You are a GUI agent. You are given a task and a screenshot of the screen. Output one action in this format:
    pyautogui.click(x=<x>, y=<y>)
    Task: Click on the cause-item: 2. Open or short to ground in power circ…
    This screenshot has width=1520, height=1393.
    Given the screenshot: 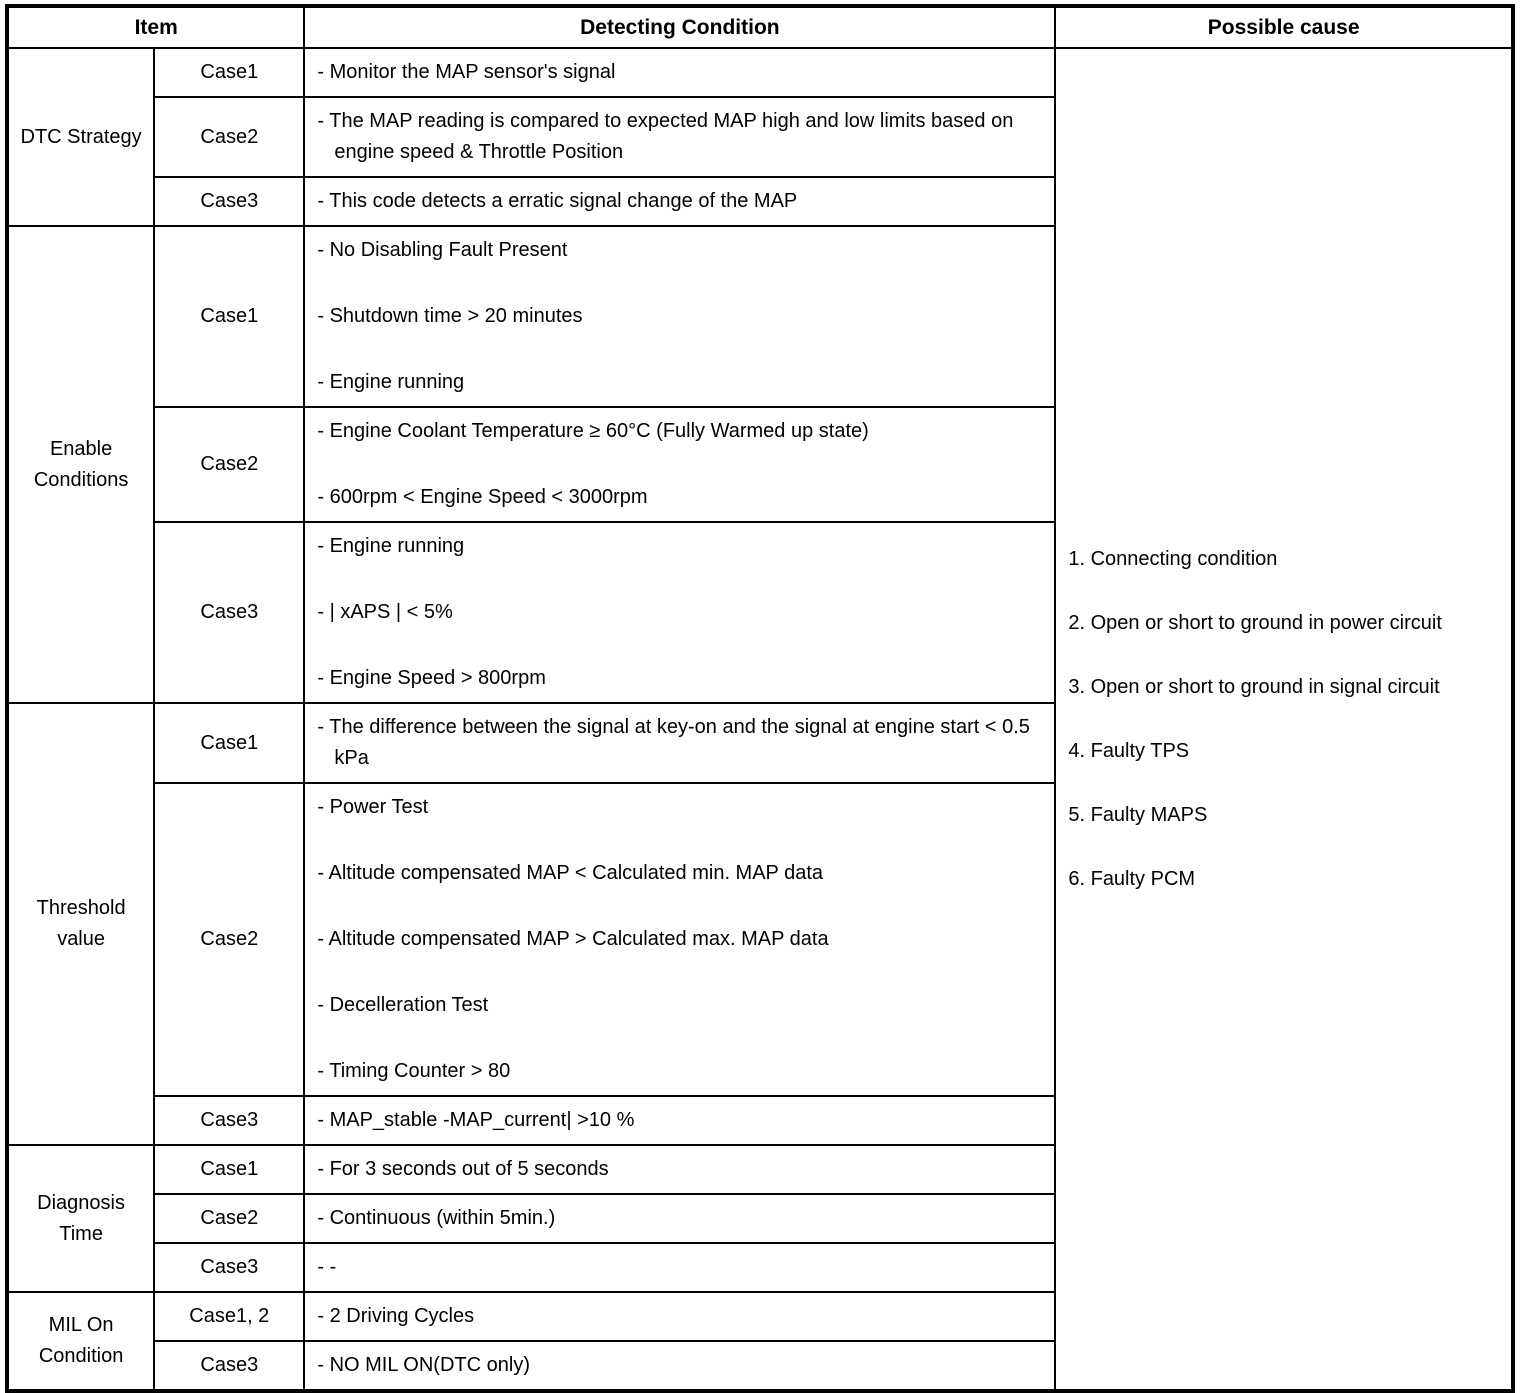 What is the action you would take?
    pyautogui.click(x=1255, y=622)
    